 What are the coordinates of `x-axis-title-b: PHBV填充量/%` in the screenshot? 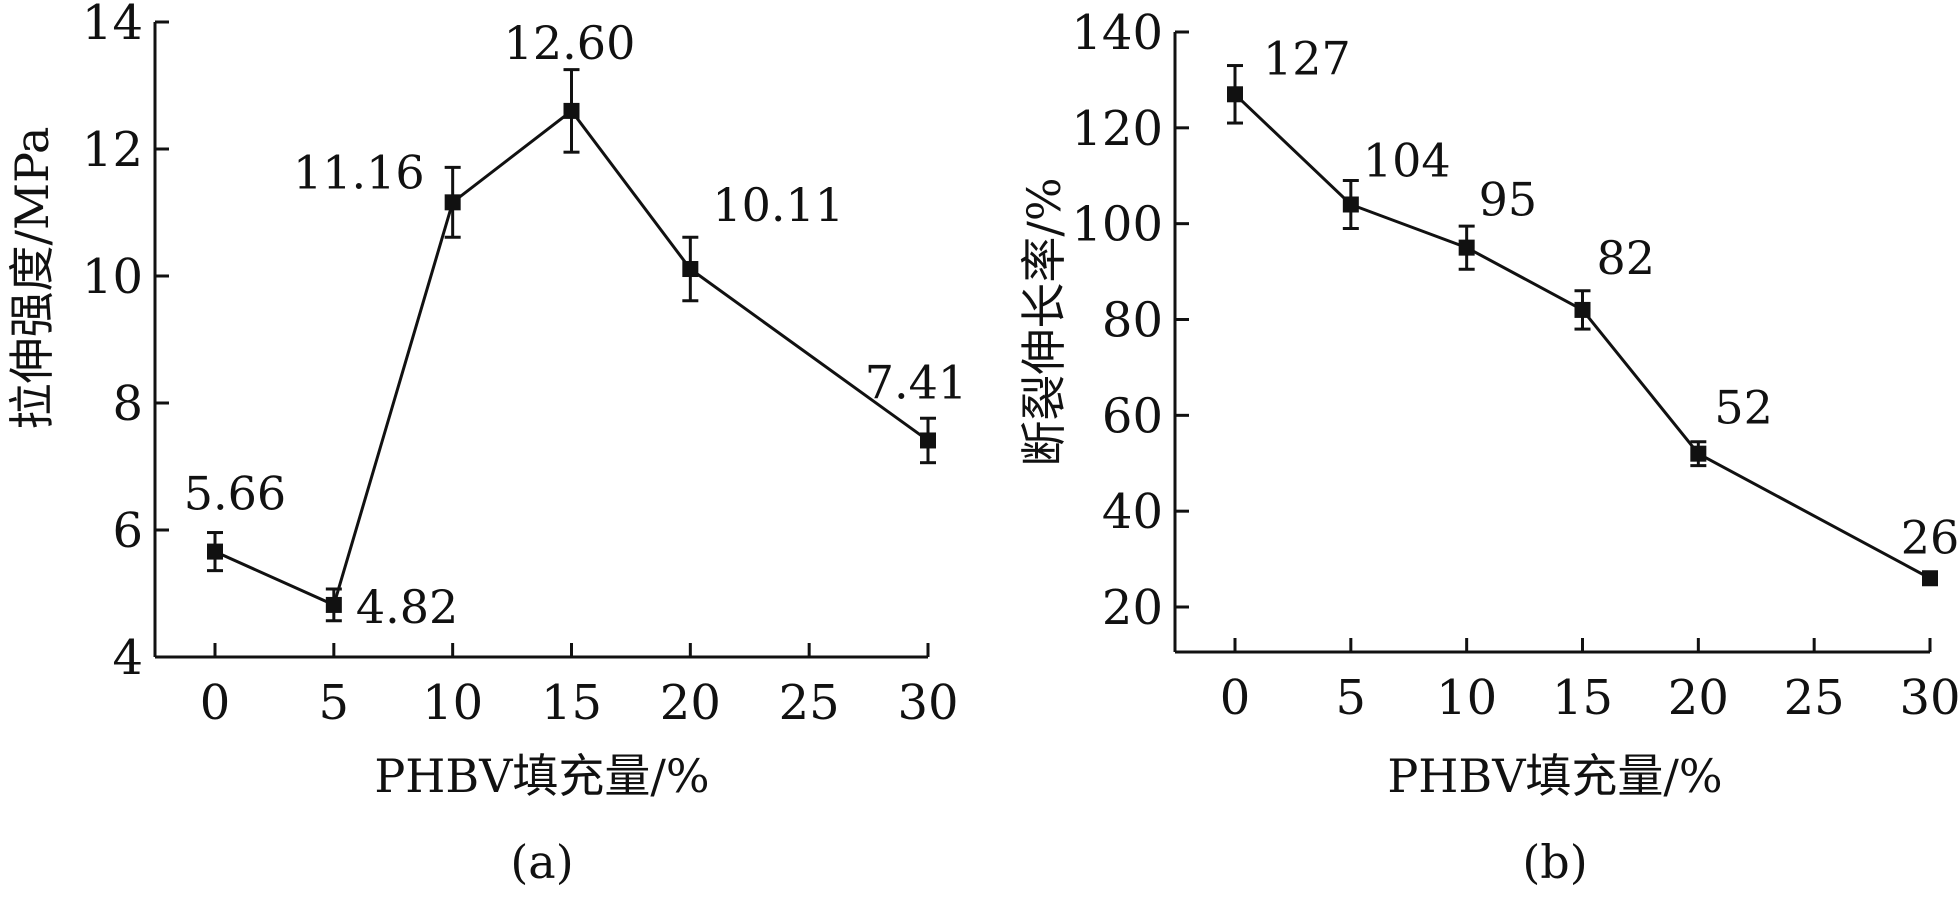 It's located at (1554, 776).